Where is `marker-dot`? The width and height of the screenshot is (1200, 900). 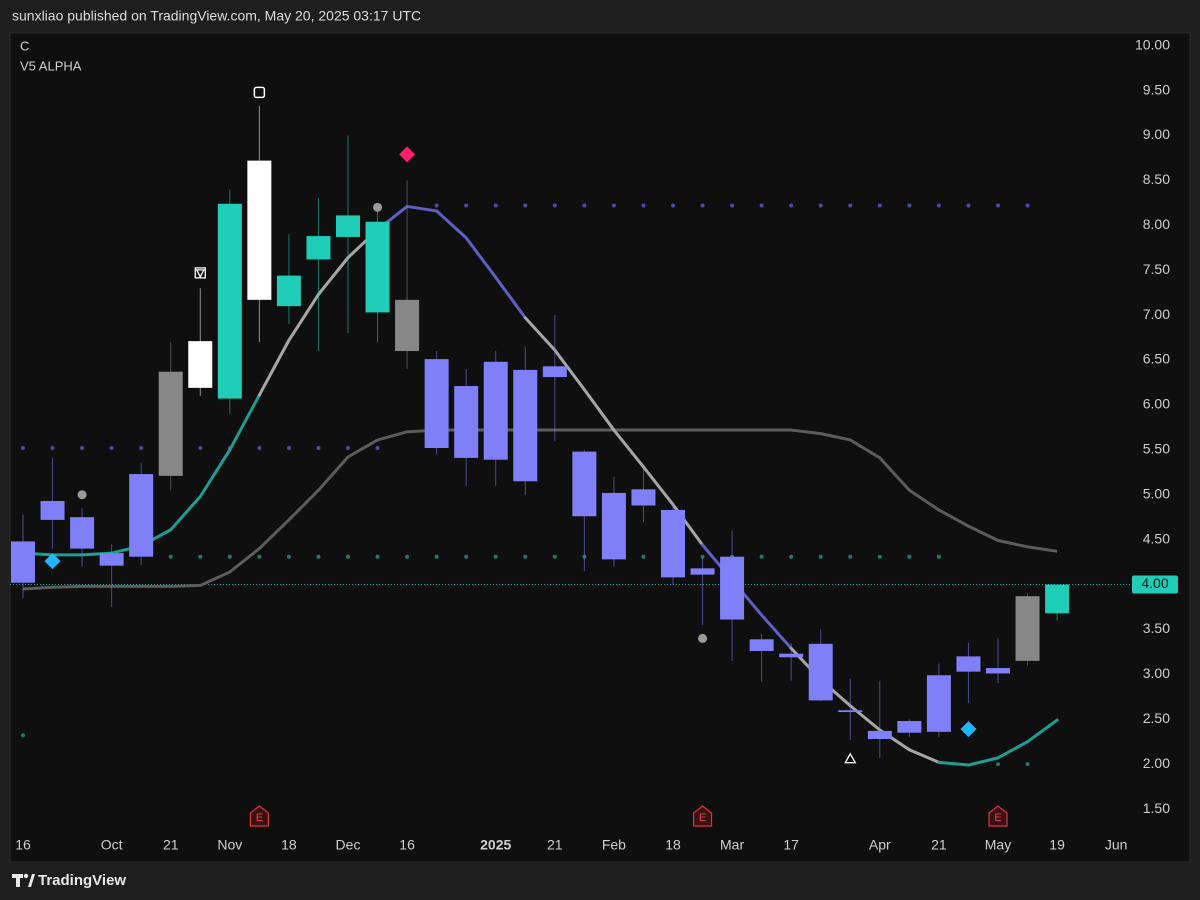 marker-dot is located at coordinates (378, 207).